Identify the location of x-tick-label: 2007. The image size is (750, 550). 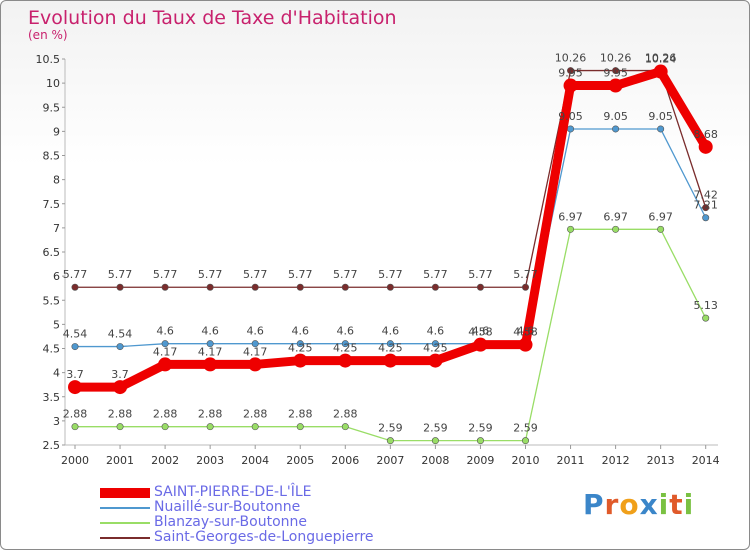
(390, 460).